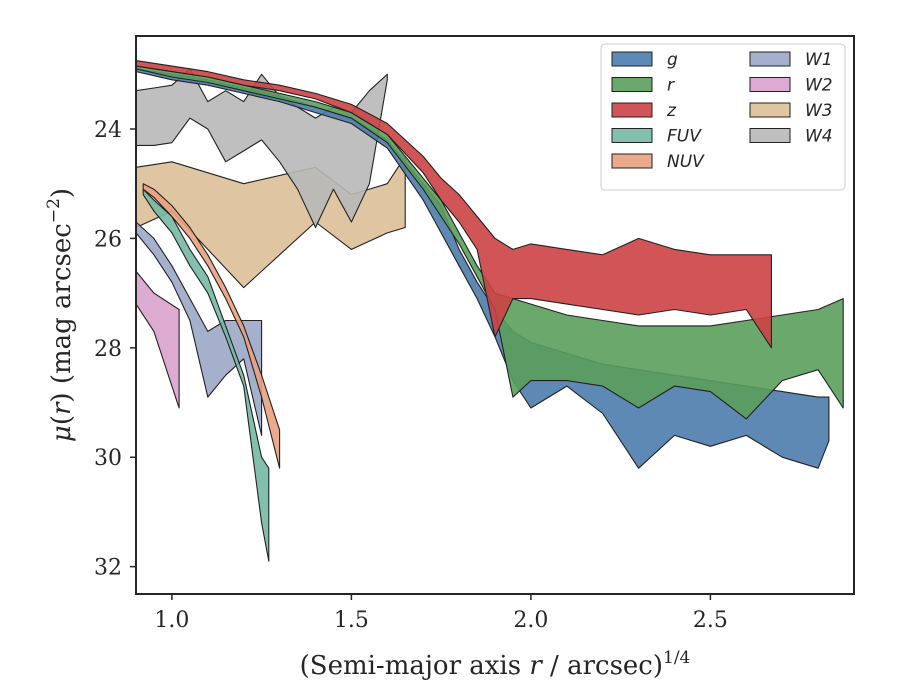 This screenshot has width=900, height=700. Describe the element at coordinates (351, 620) in the screenshot. I see `x-tick-label: 1.5` at that location.